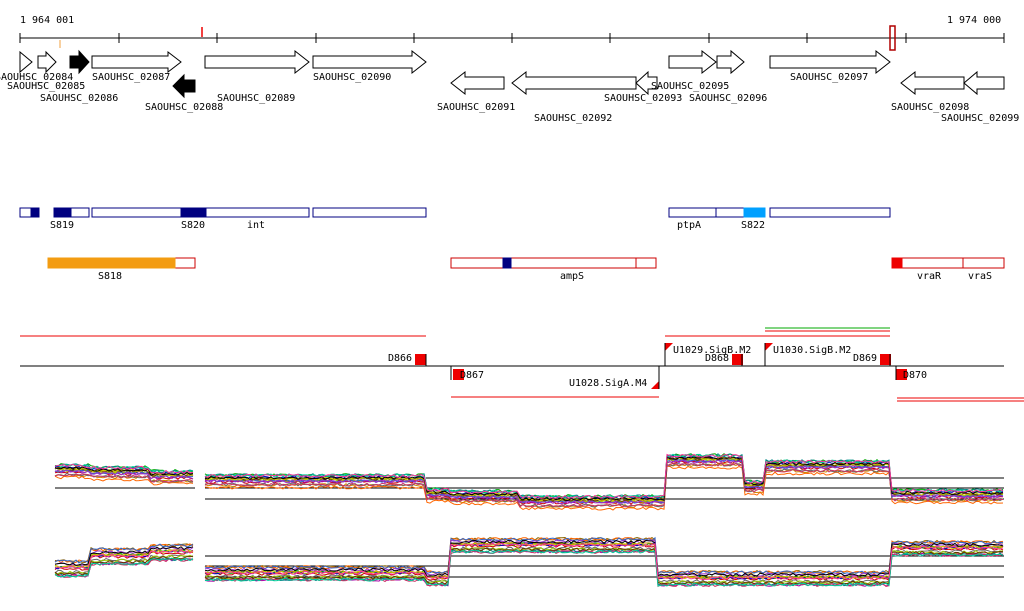 The height and width of the screenshot is (611, 1024). Describe the element at coordinates (458, 374) in the screenshot. I see `breakpoint-d867` at that location.